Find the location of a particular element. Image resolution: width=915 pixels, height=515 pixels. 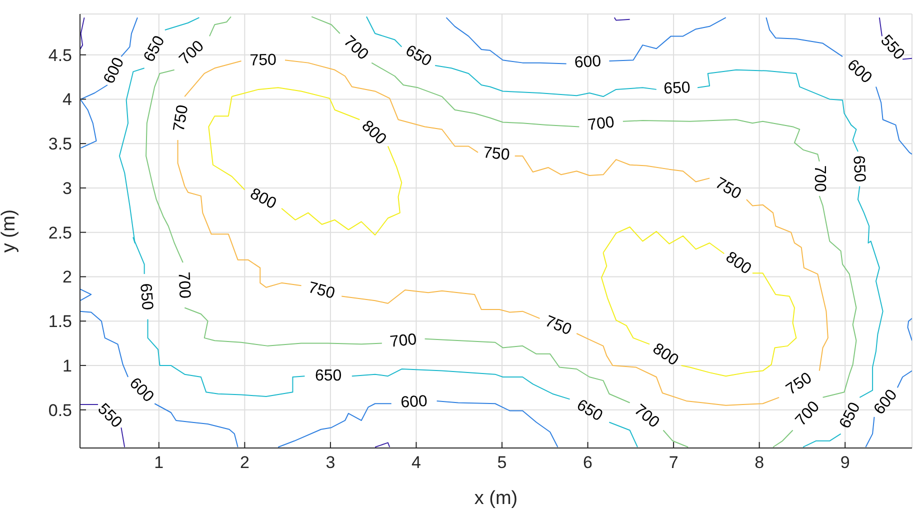

y-tick-label: 2 is located at coordinates (67, 277).